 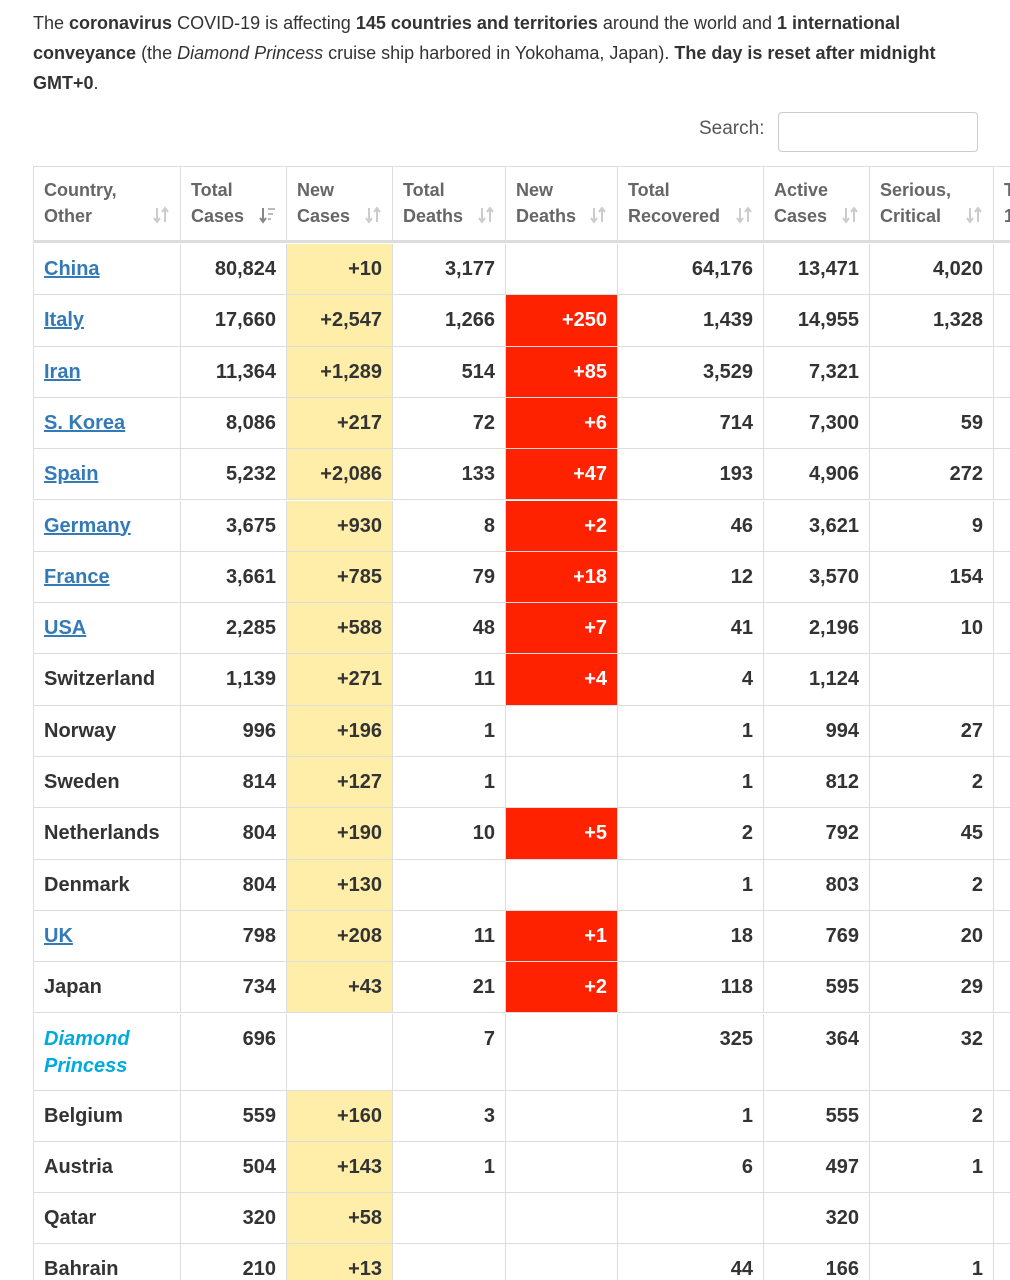 What do you see at coordinates (449, 204) in the screenshot?
I see `column-header: Total Deaths` at bounding box center [449, 204].